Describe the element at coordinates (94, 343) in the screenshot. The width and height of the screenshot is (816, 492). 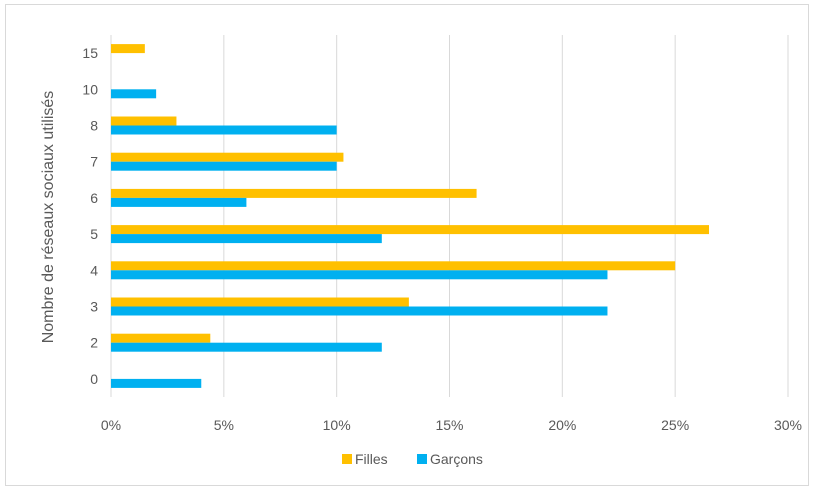
I see `y-tick-label: 2` at that location.